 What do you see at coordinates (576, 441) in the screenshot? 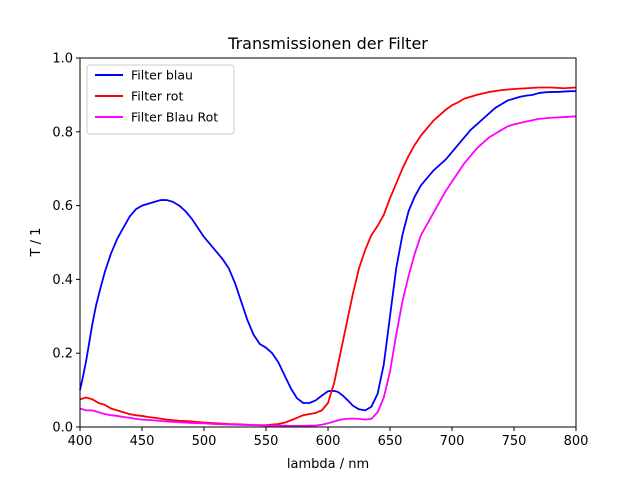
I see `x-tick-label: 800` at bounding box center [576, 441].